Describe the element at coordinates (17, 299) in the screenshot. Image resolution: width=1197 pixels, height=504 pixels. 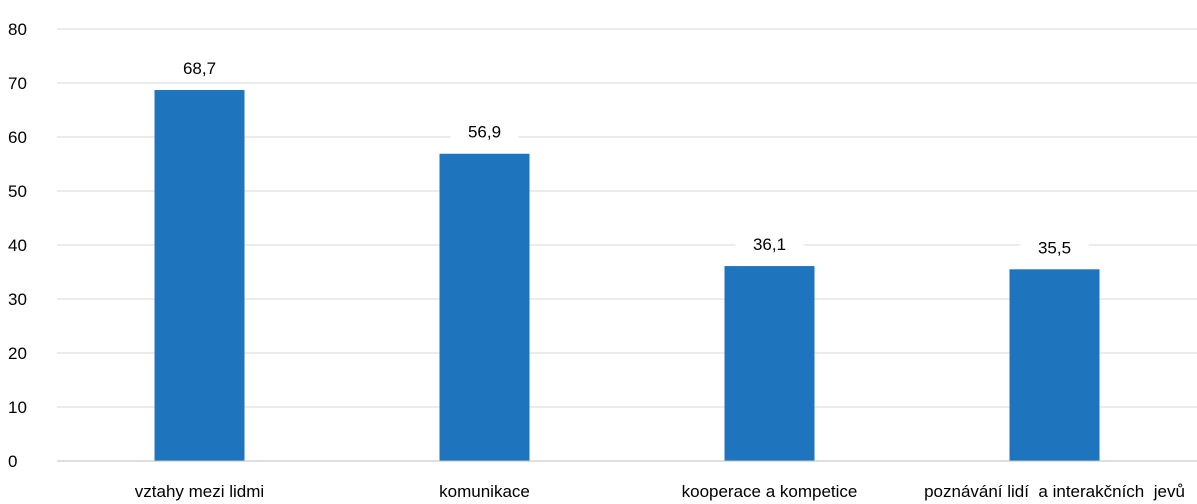
I see `y-tick-label: 30` at that location.